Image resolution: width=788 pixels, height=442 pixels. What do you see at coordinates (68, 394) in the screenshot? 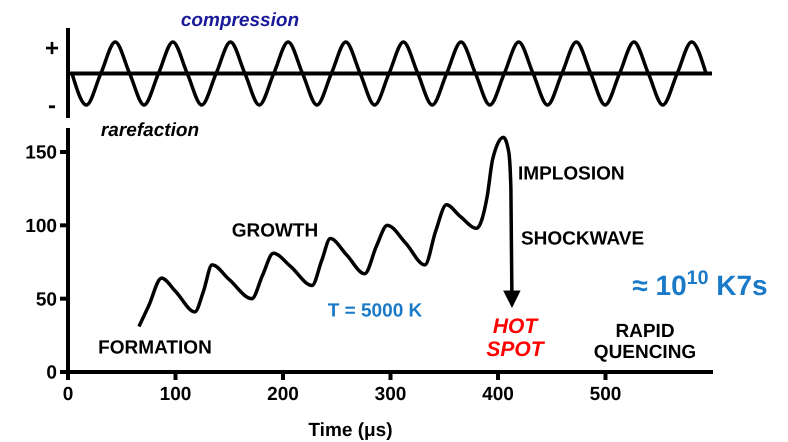
I see `x-tick-label: 0` at bounding box center [68, 394].